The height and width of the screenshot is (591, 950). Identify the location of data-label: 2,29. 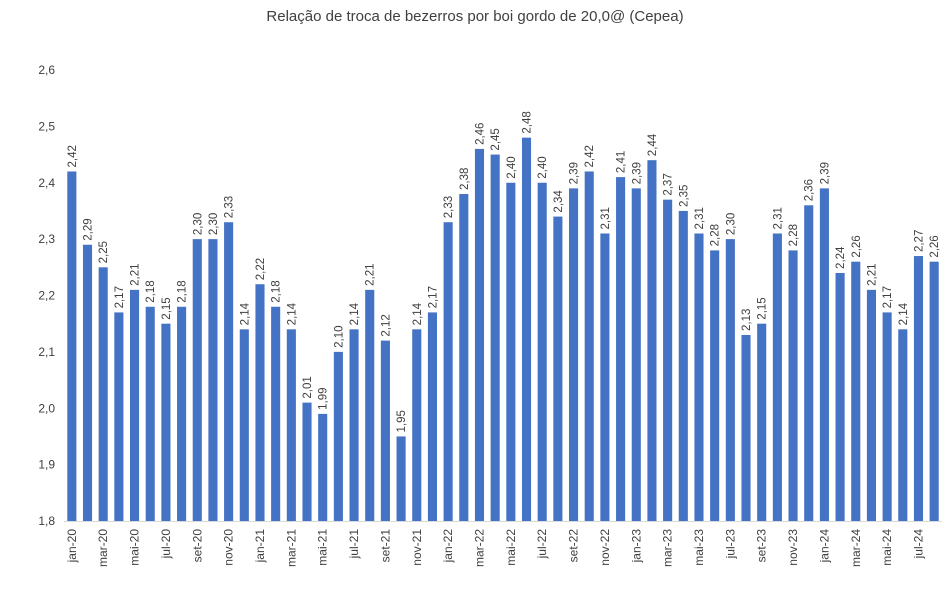
(89, 229).